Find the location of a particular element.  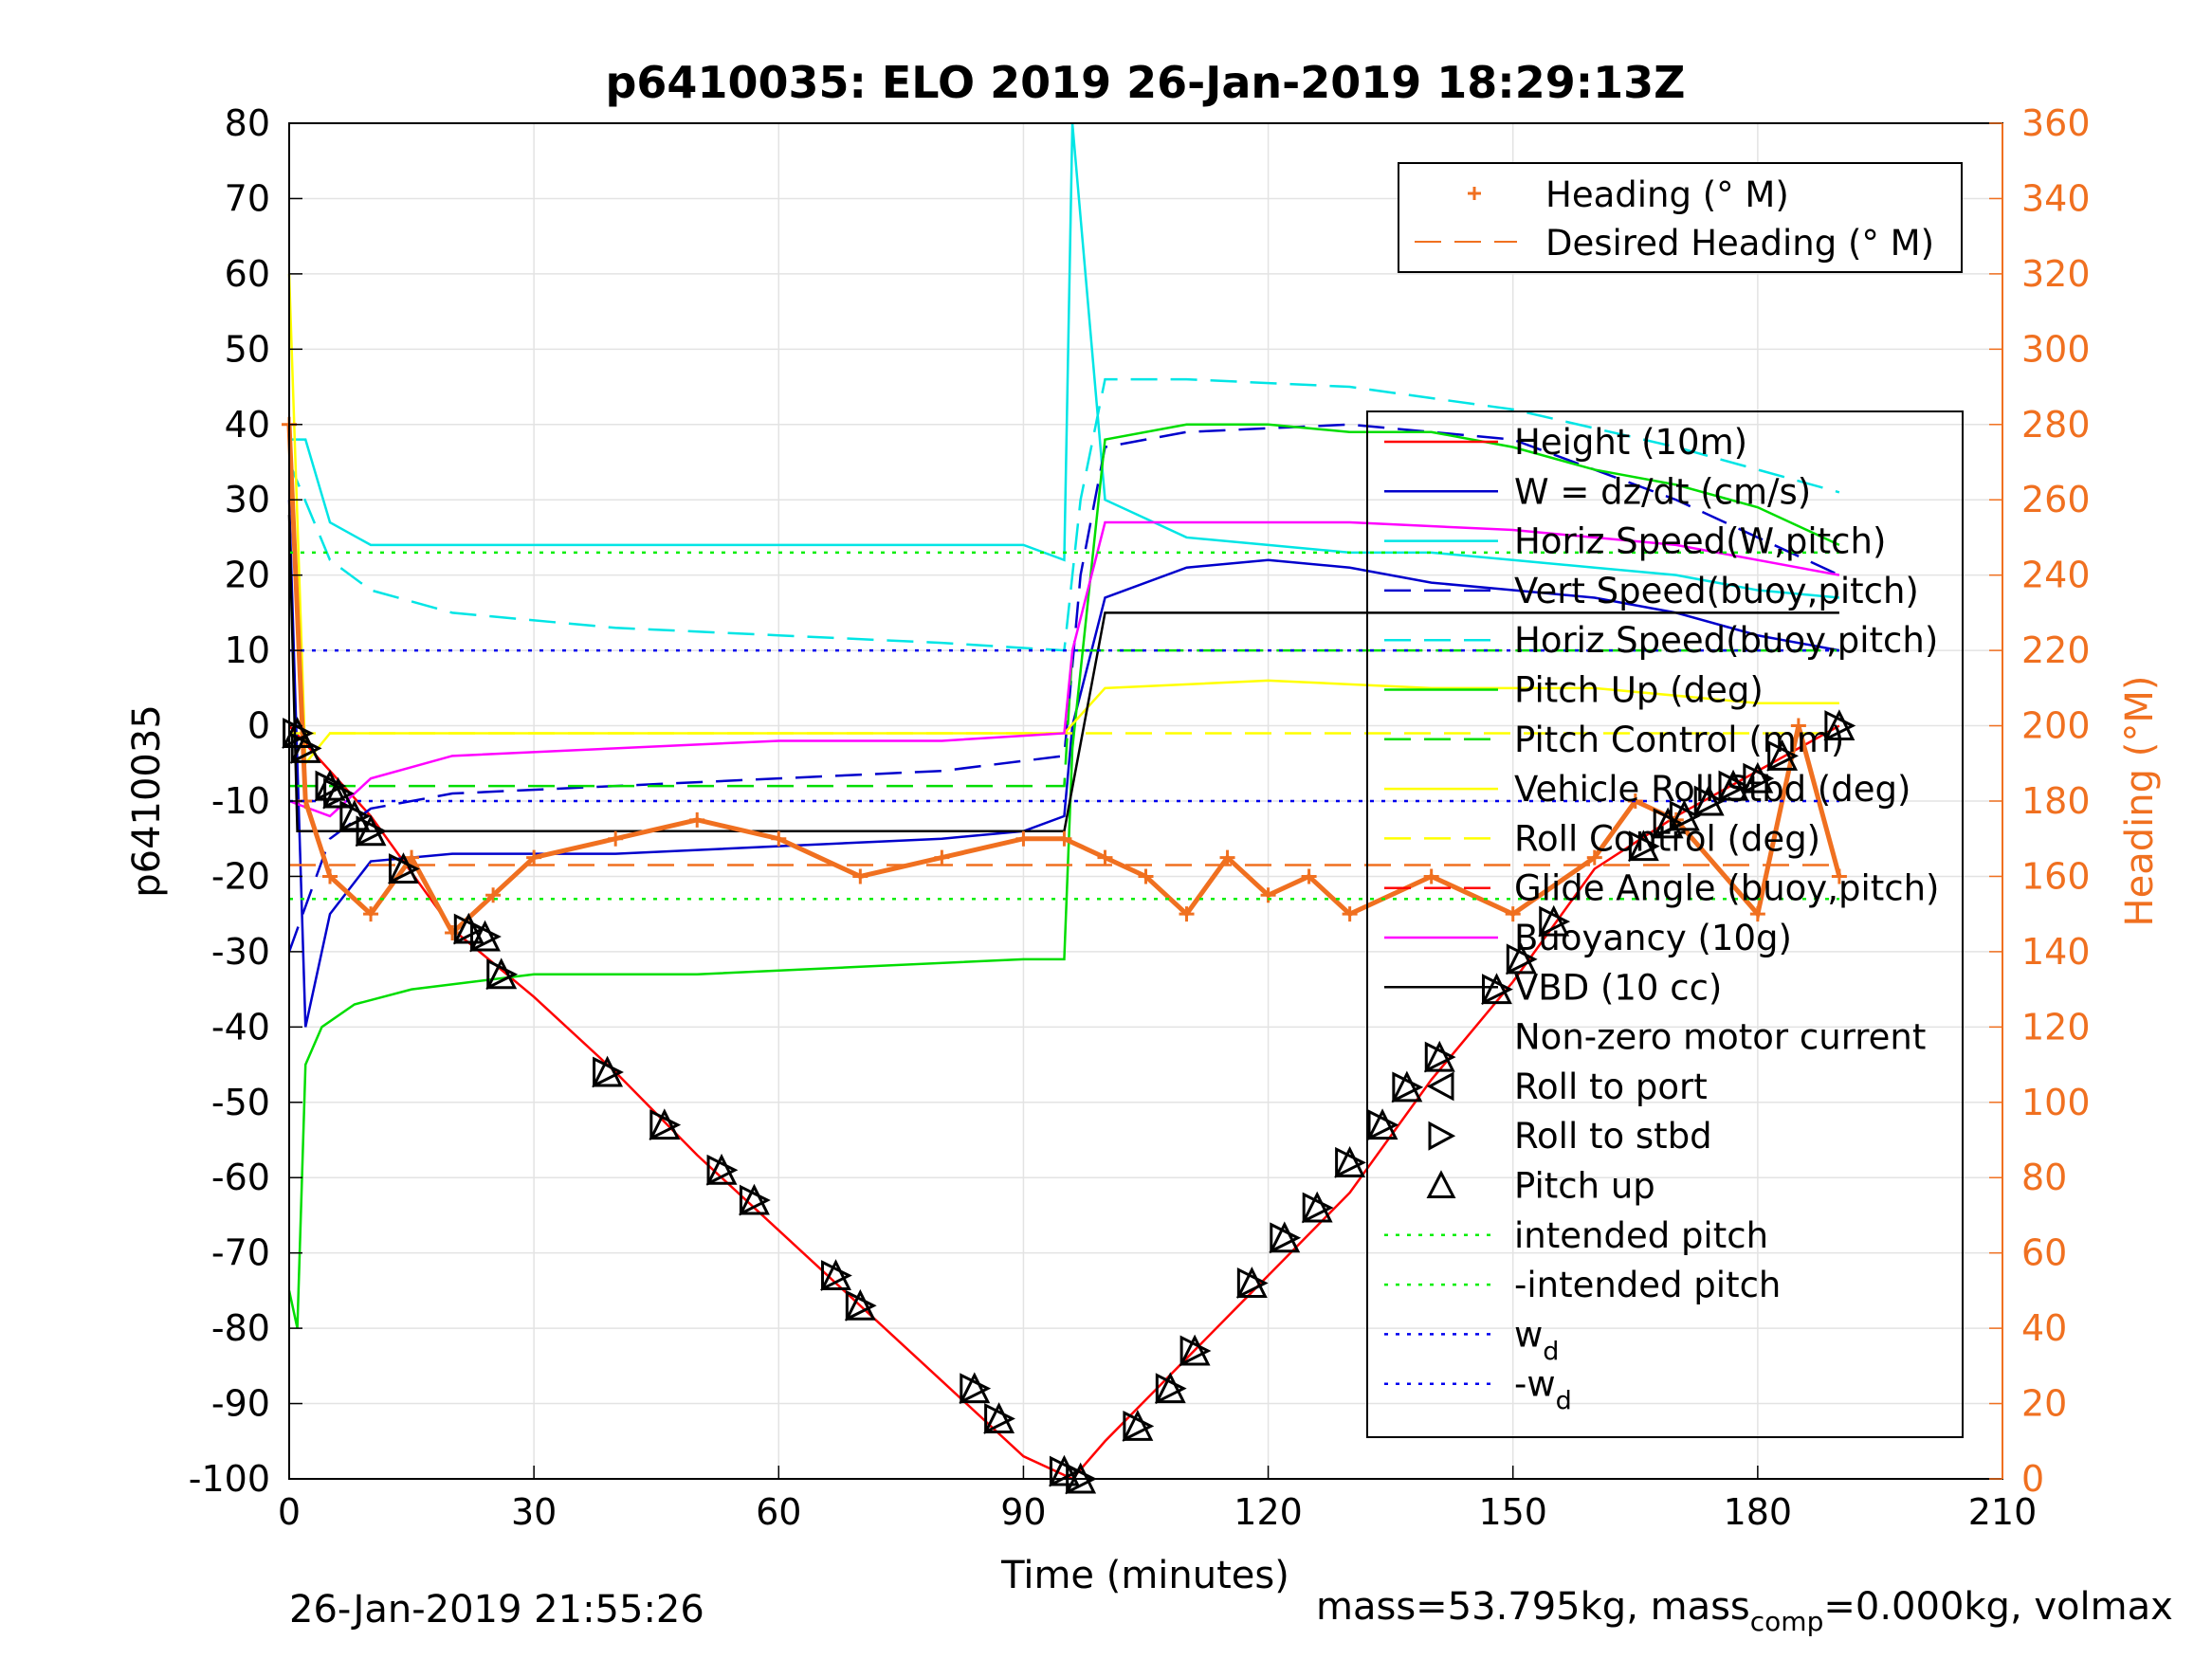

y-tick-label: 20 is located at coordinates (247, 575).